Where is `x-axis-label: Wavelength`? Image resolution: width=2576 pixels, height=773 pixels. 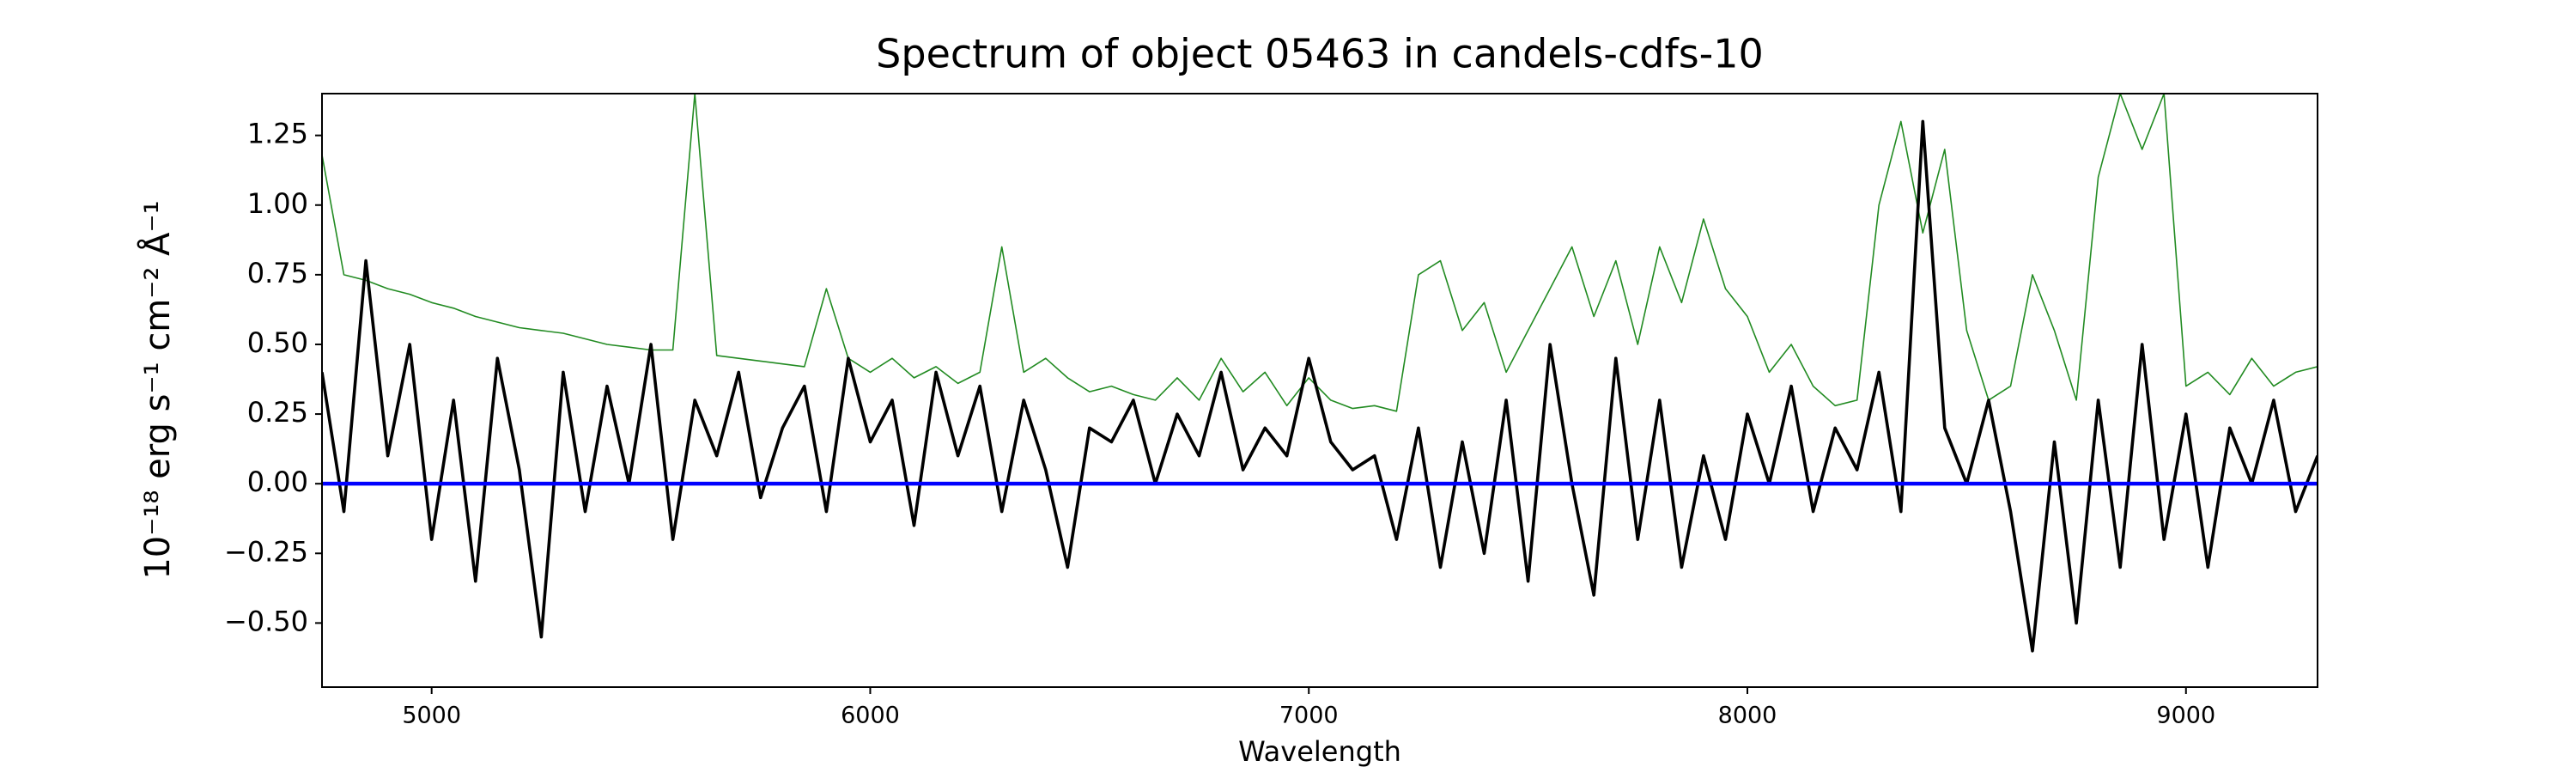 x-axis-label: Wavelength is located at coordinates (1319, 751).